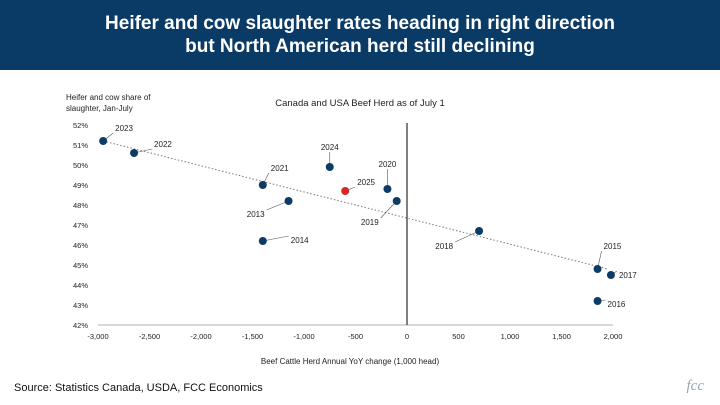  I want to click on data-label-2013: 2013, so click(256, 214).